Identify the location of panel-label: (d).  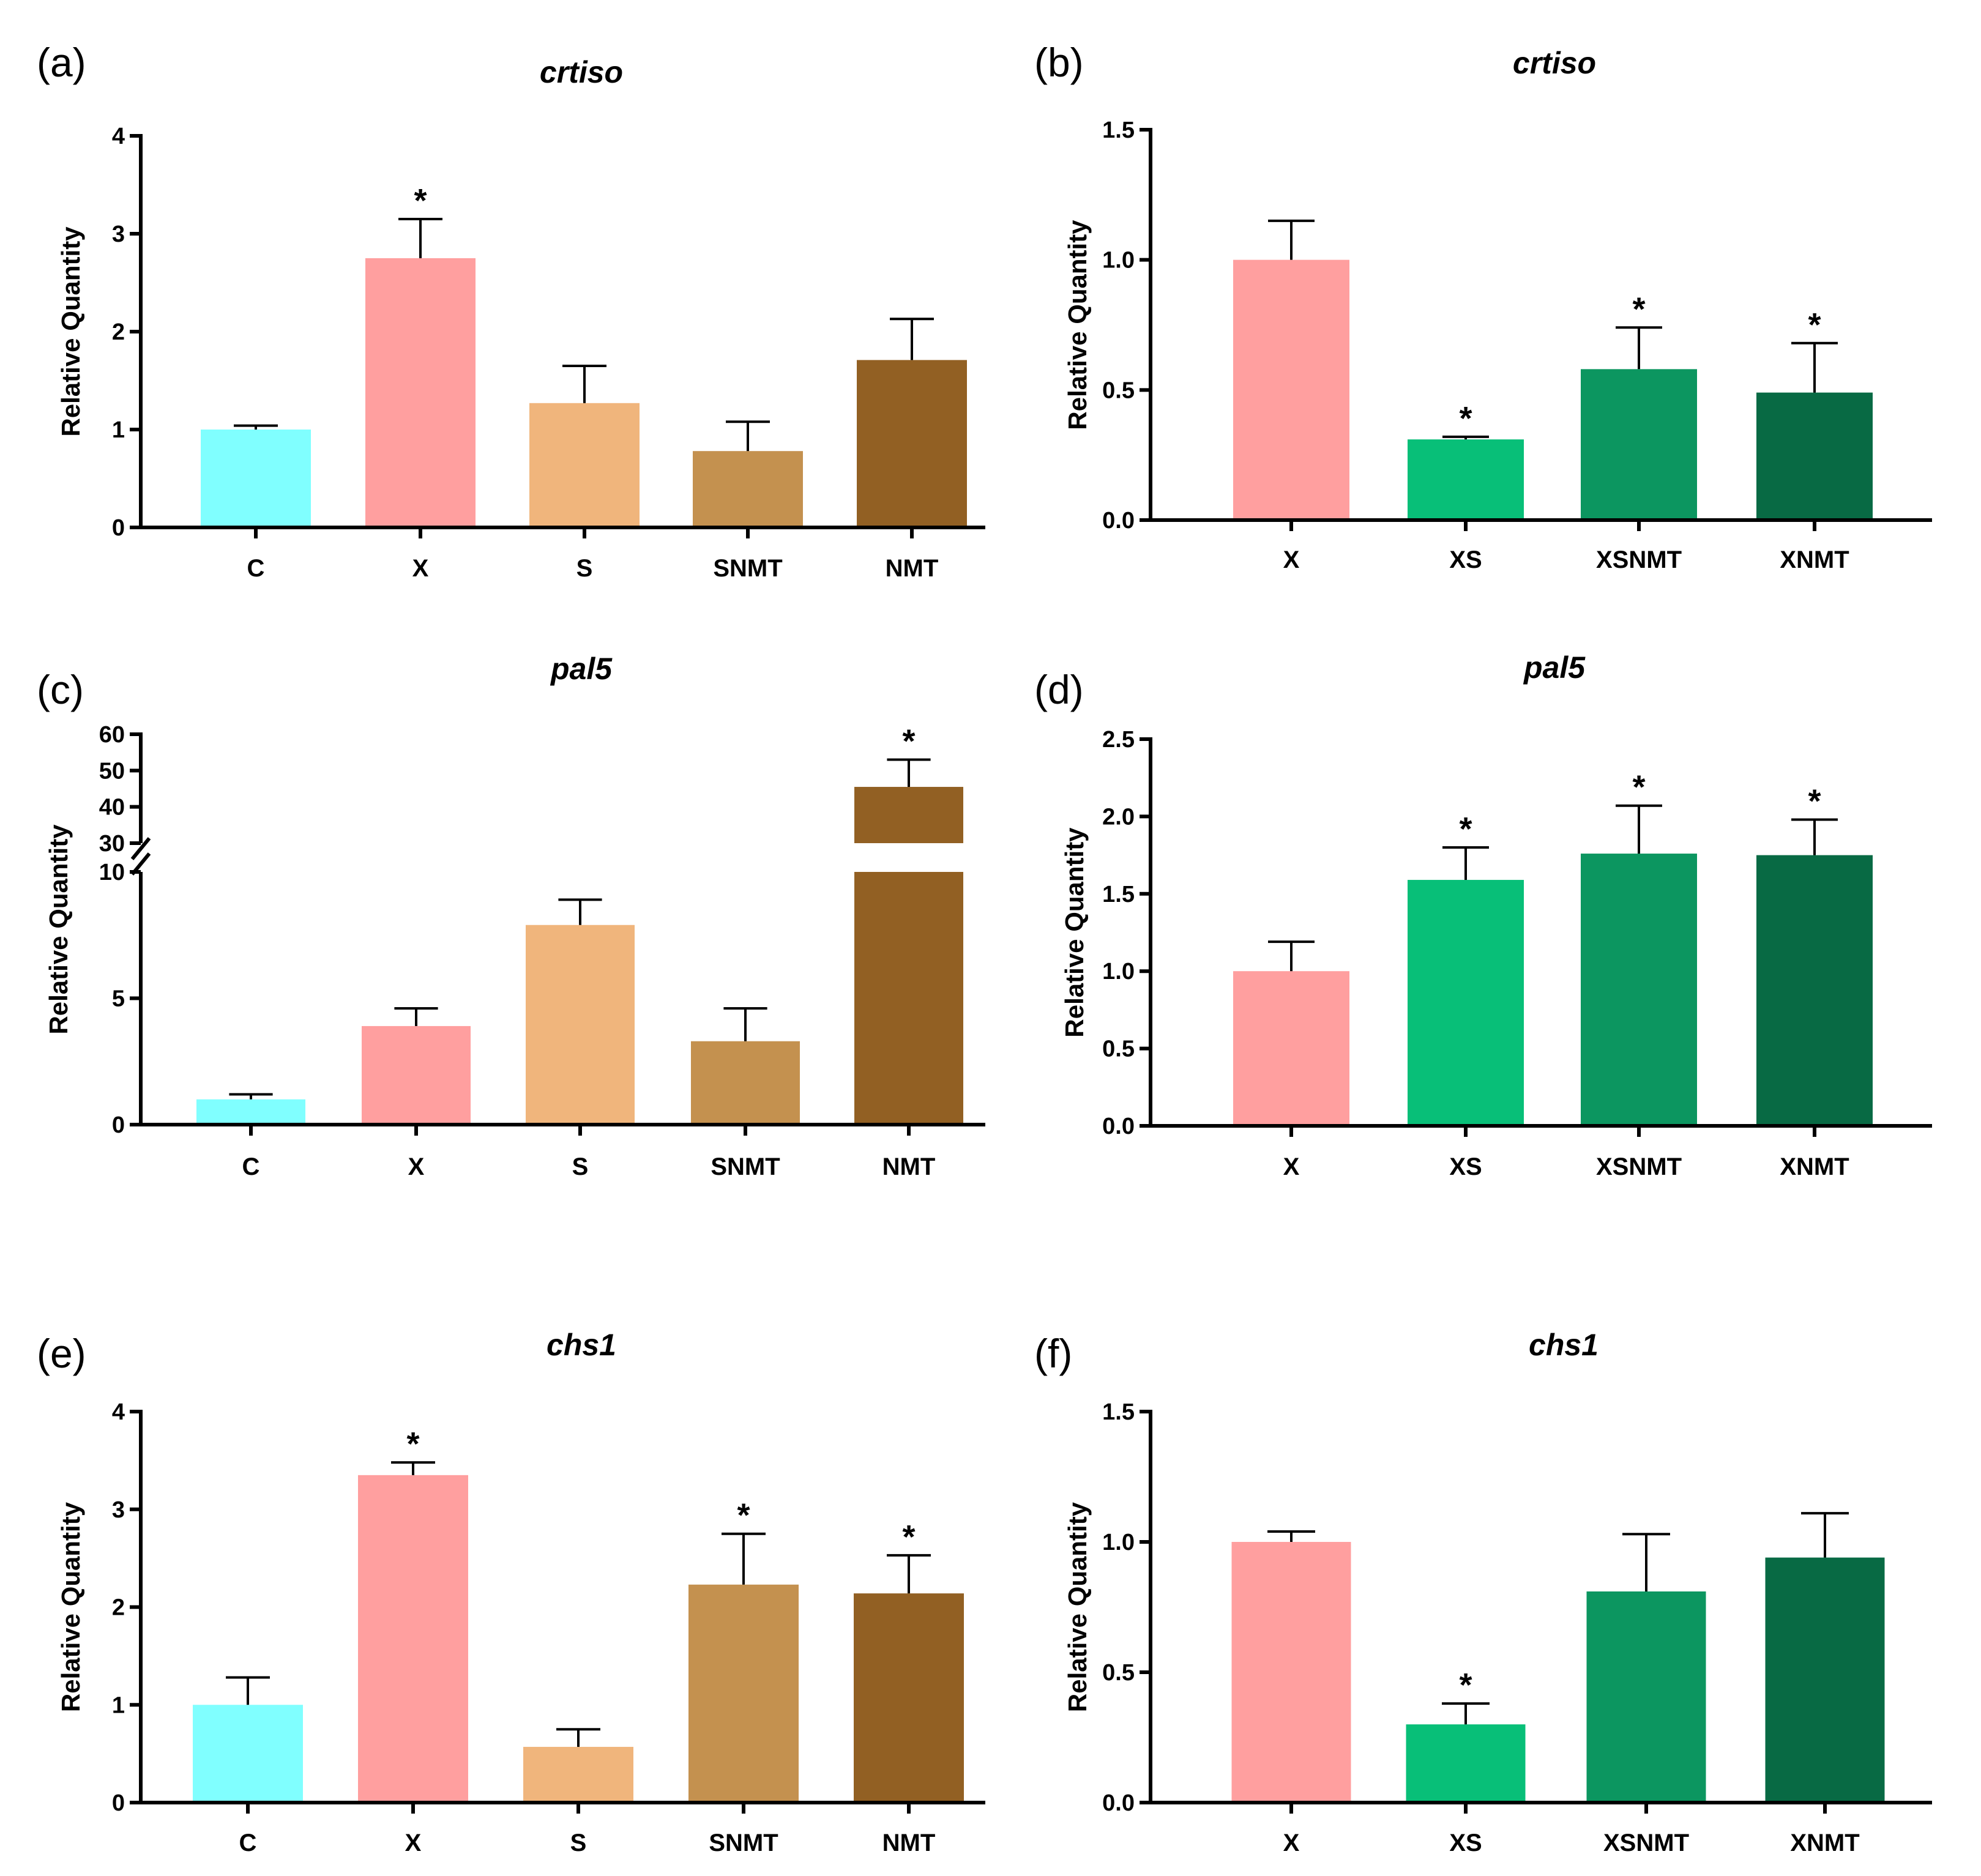
(1059, 689).